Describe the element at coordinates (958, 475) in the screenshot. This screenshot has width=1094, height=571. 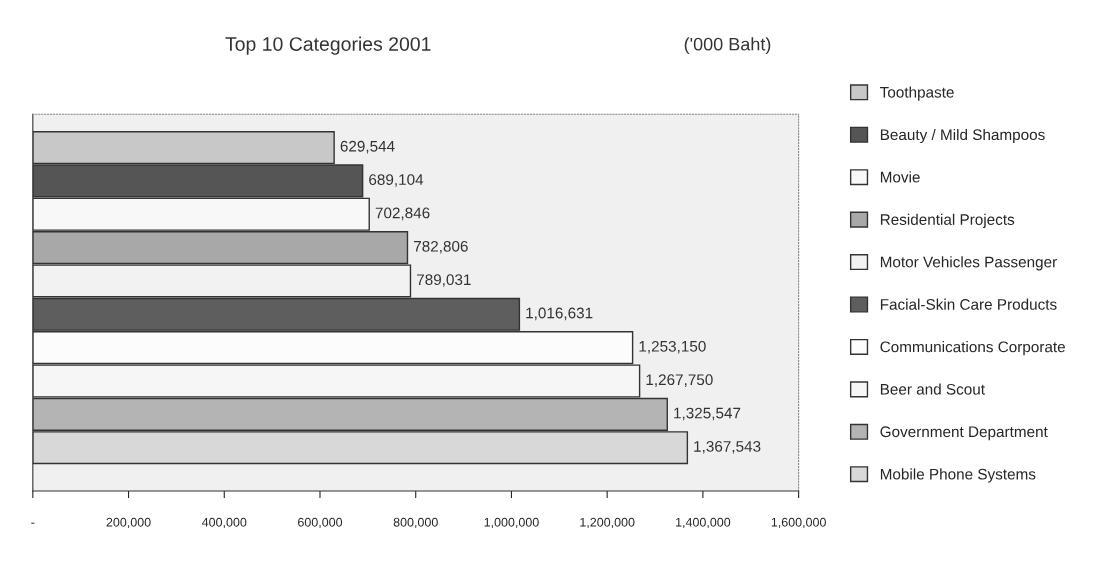
I see `legend-label: Mobile Phone Systems` at that location.